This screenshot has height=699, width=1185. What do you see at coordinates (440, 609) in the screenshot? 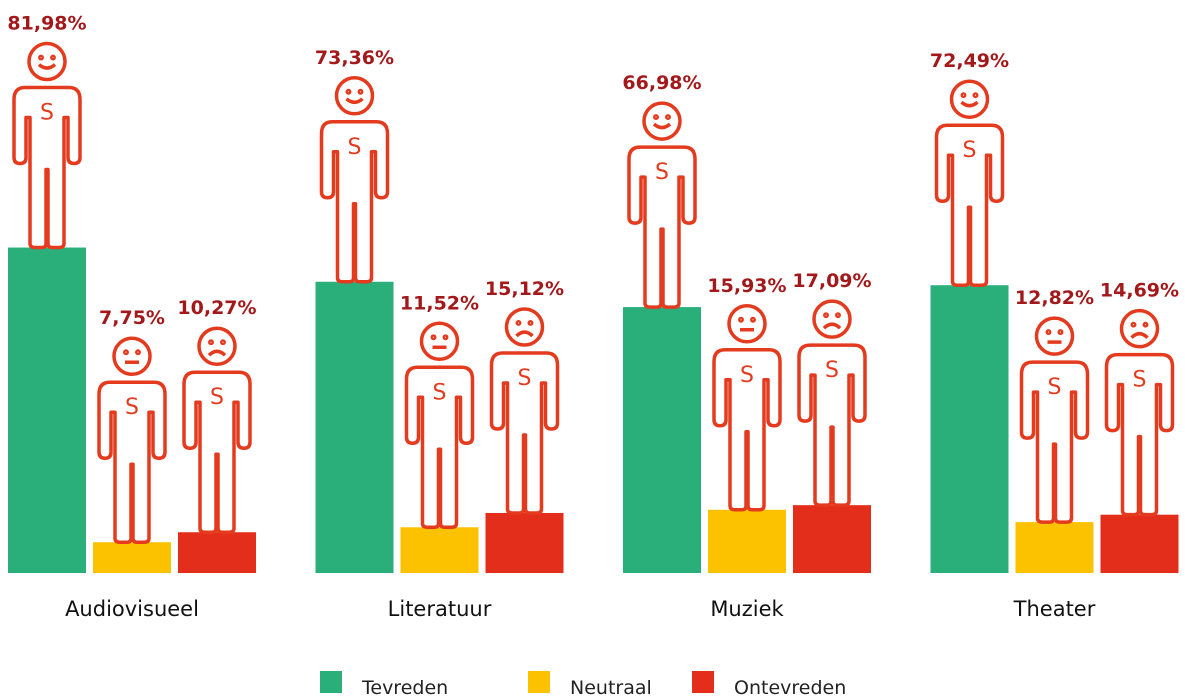
I see `category-label: Literatuur` at bounding box center [440, 609].